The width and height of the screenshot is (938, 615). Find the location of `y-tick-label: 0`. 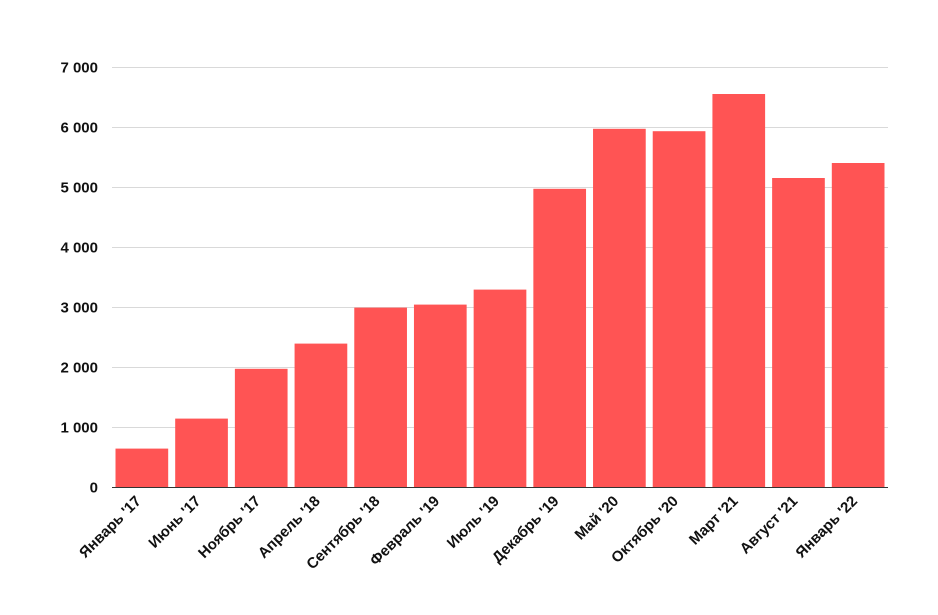

y-tick-label: 0 is located at coordinates (94, 488).